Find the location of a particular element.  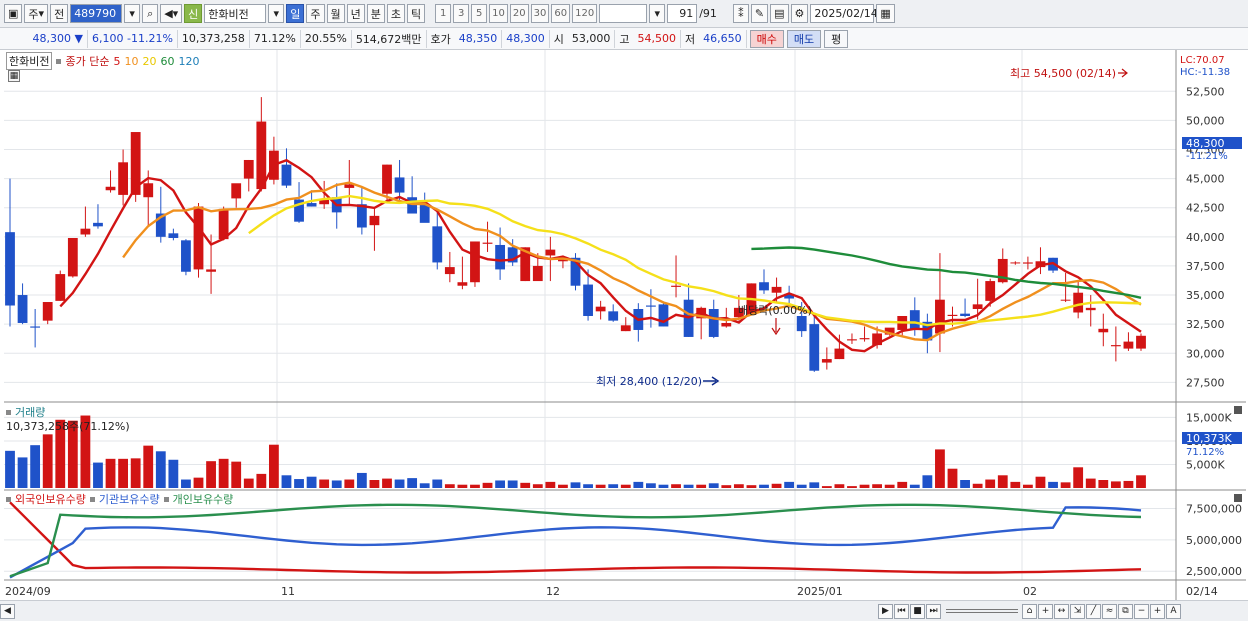

save-icon: ▤ is located at coordinates (779, 13).